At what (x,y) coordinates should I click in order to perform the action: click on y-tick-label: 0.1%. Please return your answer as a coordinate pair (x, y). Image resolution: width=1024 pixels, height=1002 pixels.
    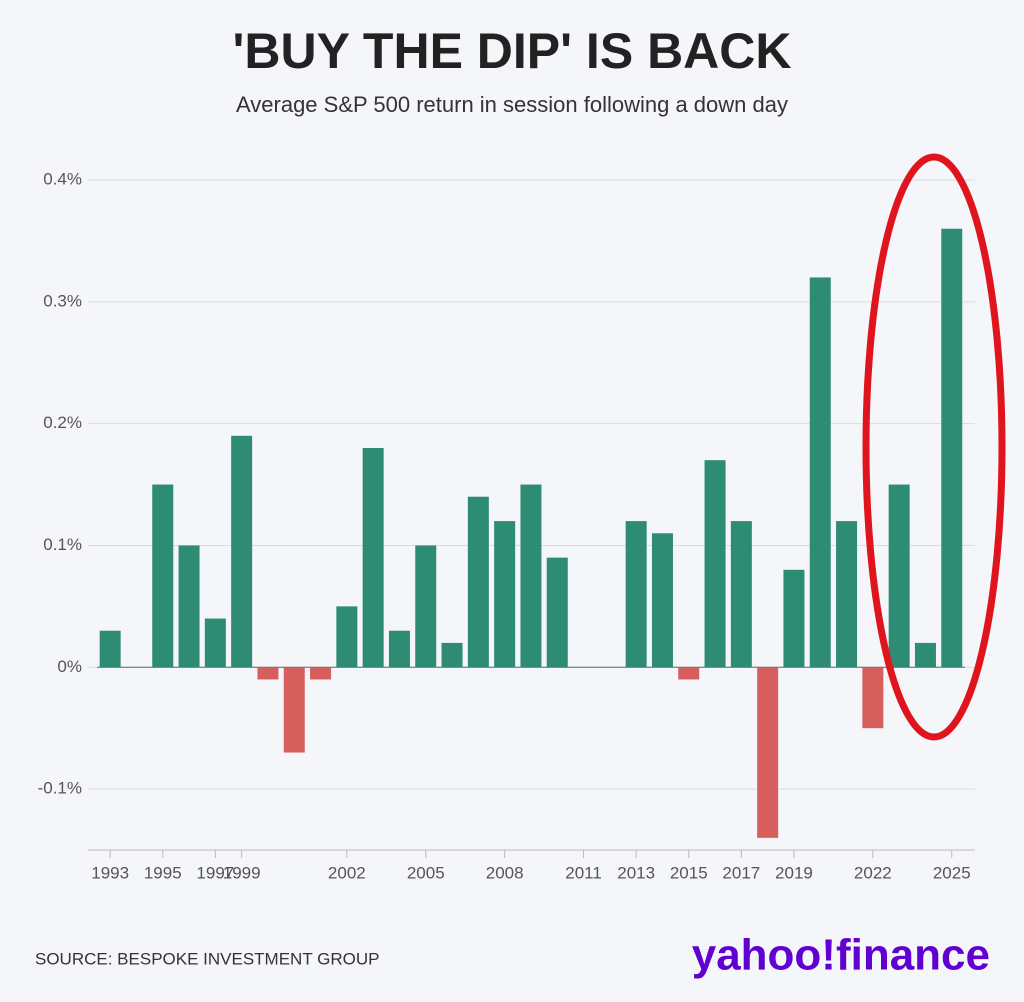
    Looking at the image, I should click on (62, 544).